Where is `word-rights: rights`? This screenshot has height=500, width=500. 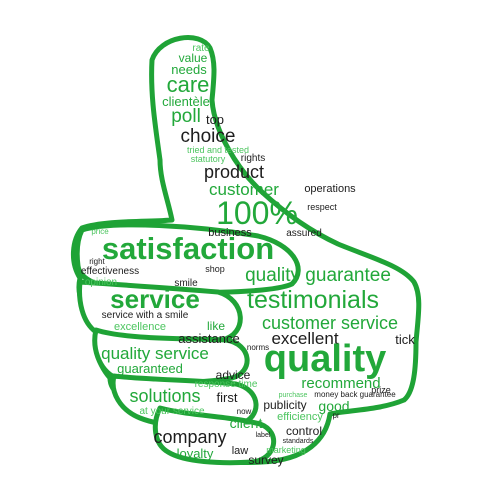
word-rights: rights is located at coordinates (253, 158).